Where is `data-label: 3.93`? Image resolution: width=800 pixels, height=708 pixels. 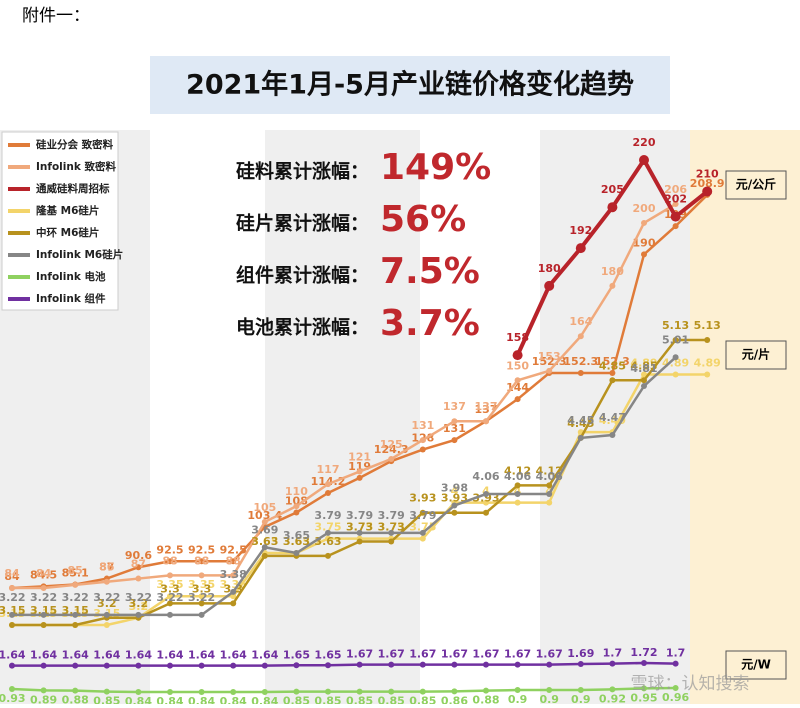 data-label: 3.93 is located at coordinates (422, 498).